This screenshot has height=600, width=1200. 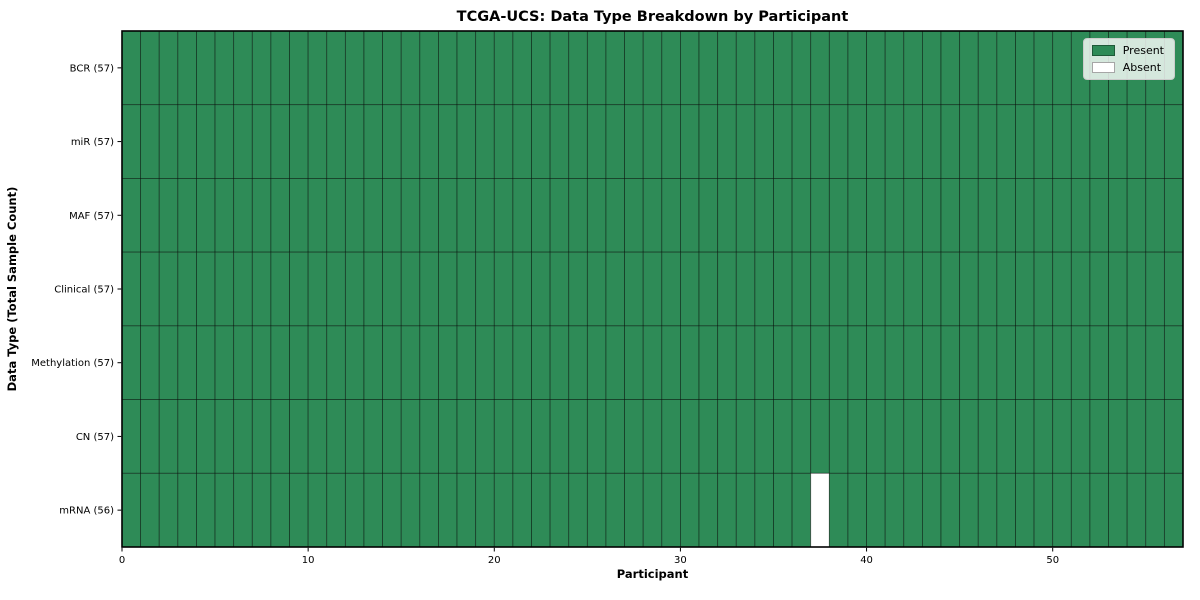 I want to click on legend: Present Absent, so click(x=1128, y=59).